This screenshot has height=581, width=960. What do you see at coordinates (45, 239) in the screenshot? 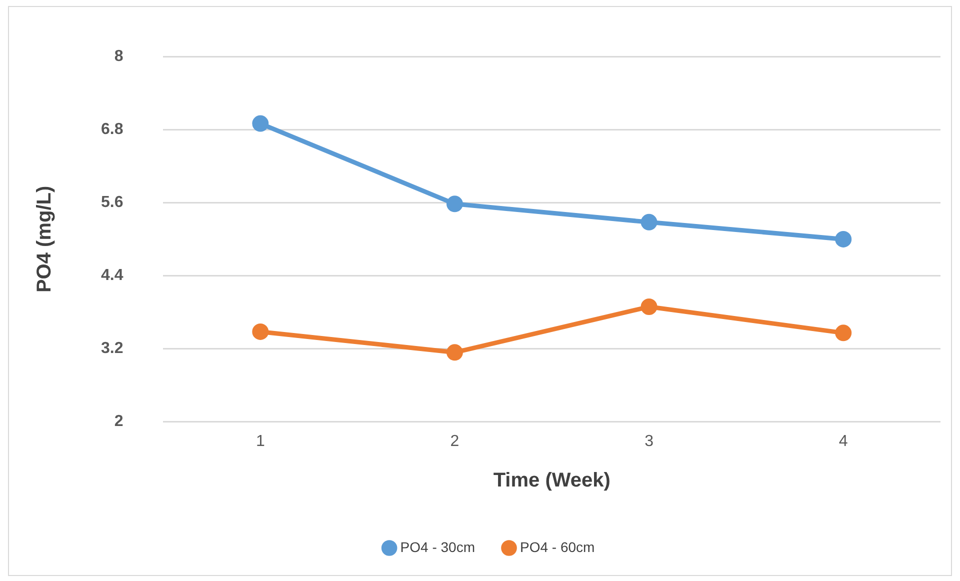
I see `y-axis-title: PO4 (mg/L)` at bounding box center [45, 239].